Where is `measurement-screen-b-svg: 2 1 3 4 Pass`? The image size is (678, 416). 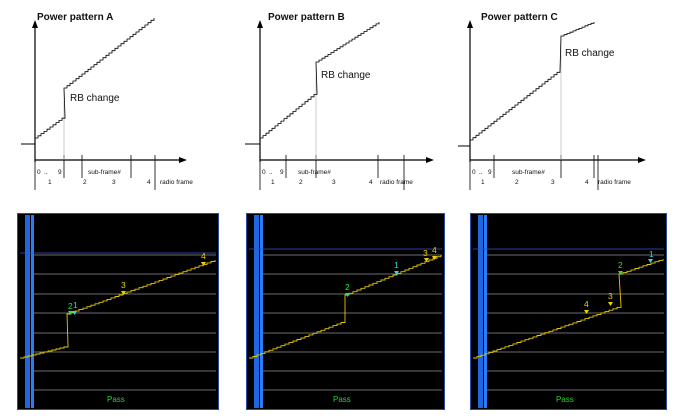
measurement-screen-b-svg: 2 1 3 4 Pass is located at coordinates (345, 311).